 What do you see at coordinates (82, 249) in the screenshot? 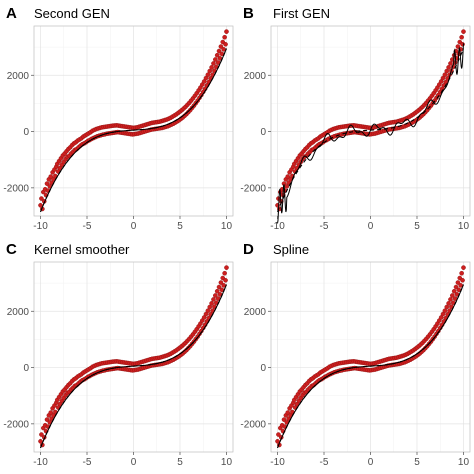
I see `panel-title-c: Kernel smoother` at bounding box center [82, 249].